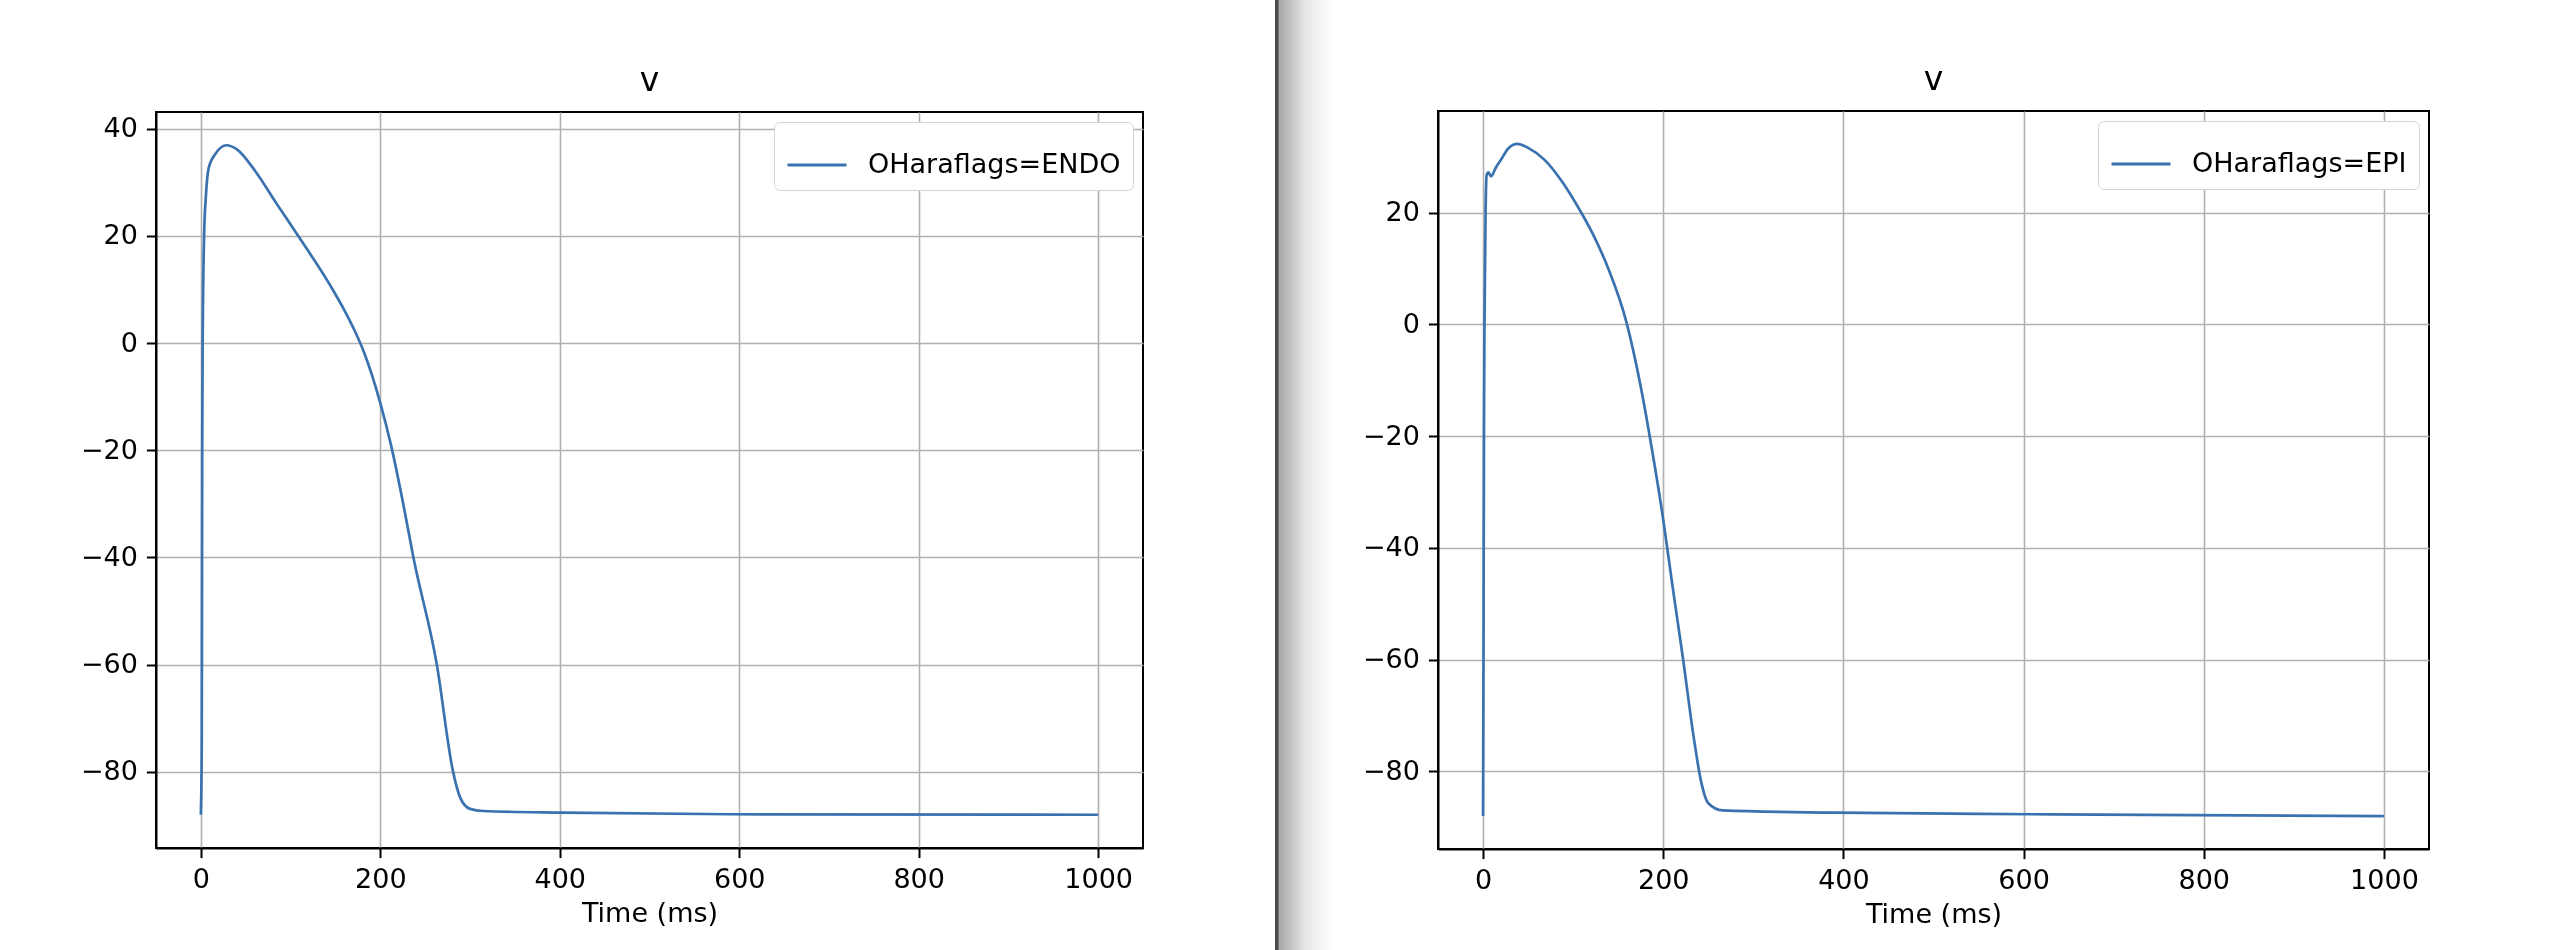 Image resolution: width=2550 pixels, height=950 pixels. Describe the element at coordinates (994, 163) in the screenshot. I see `legend-label: OHaraflags=ENDO` at that location.